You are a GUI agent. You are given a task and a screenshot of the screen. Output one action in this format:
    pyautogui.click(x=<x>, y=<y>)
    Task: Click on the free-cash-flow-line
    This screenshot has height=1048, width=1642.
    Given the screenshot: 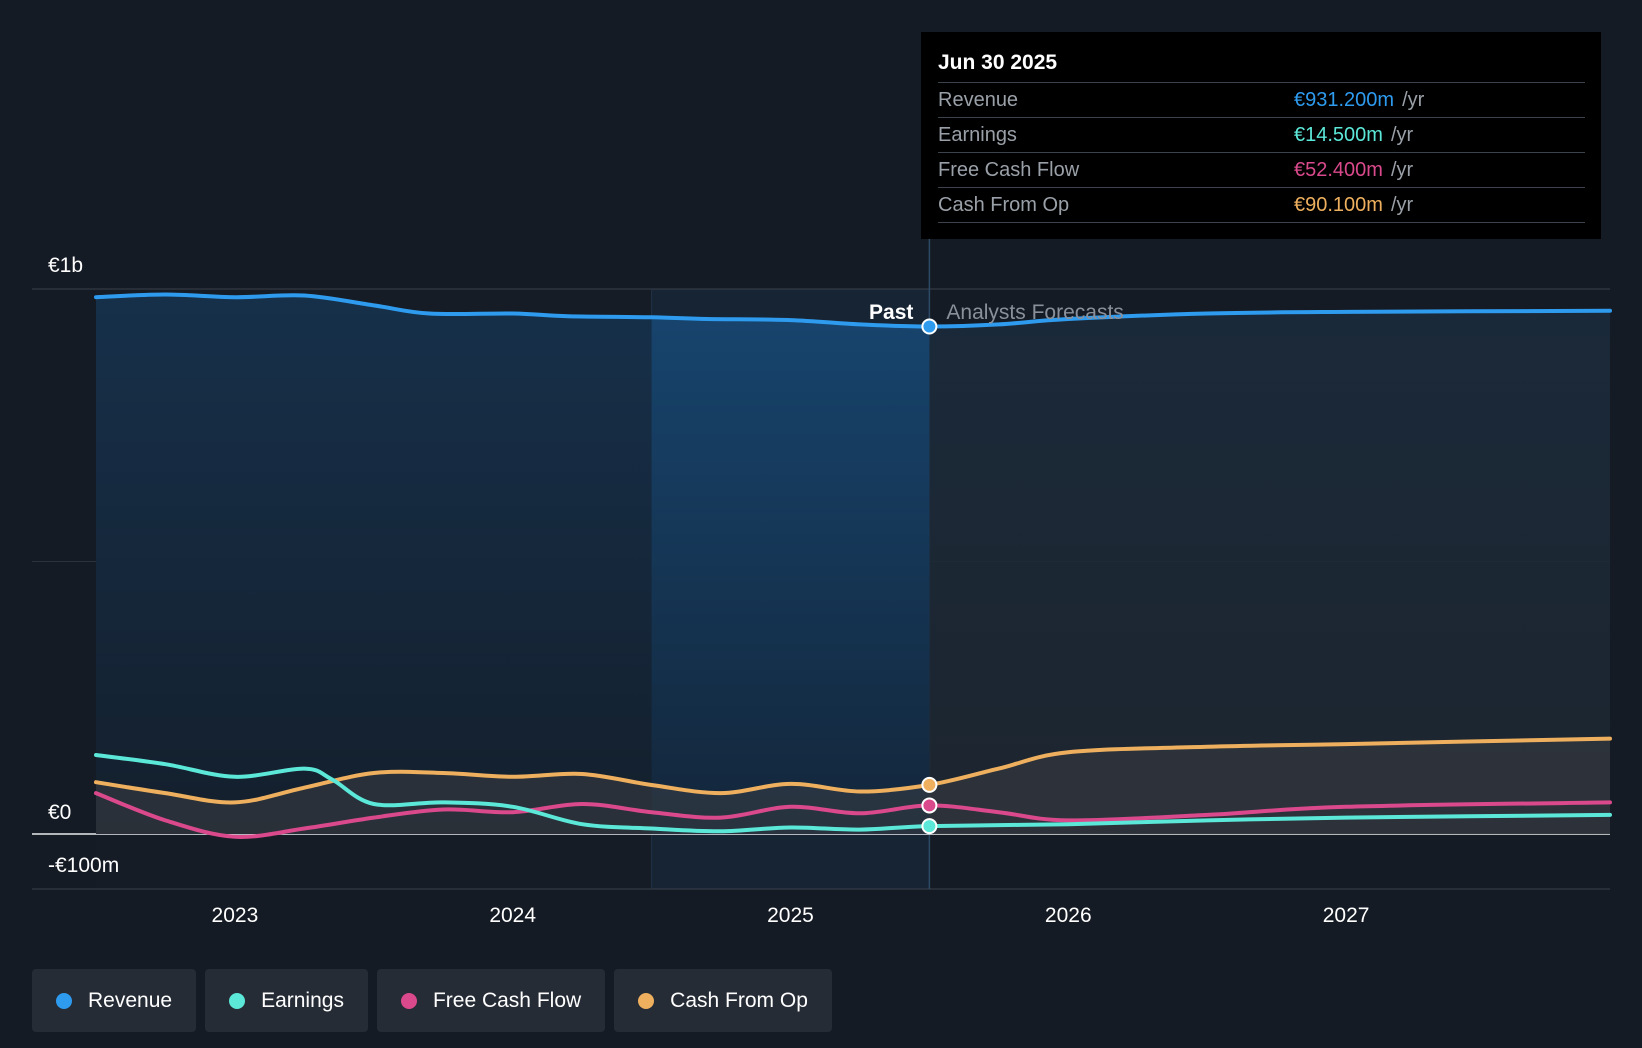 What is the action you would take?
    pyautogui.click(x=853, y=815)
    